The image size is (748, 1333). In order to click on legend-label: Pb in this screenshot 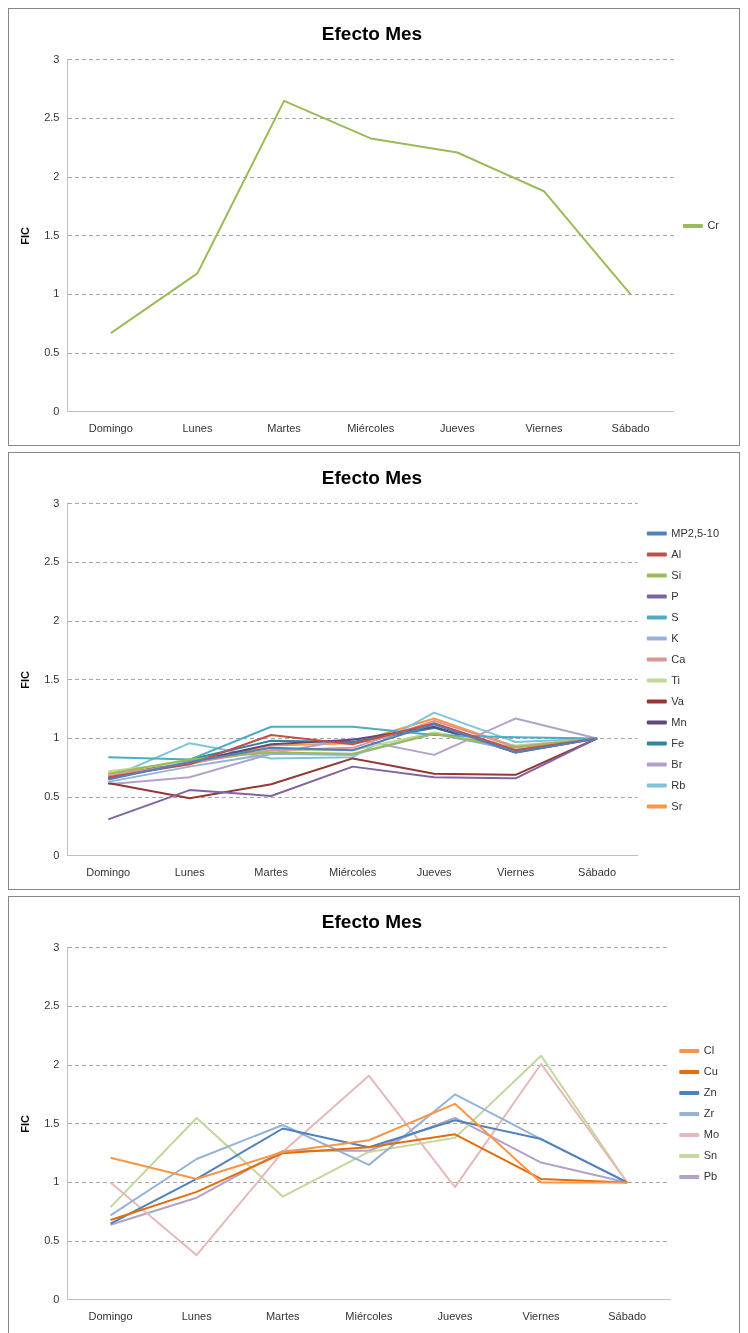, I will do `click(710, 1176)`.